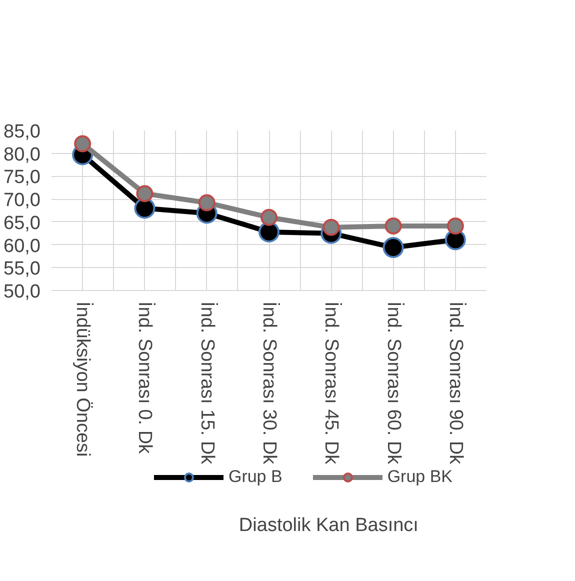  I want to click on y-tick-label: 65,0, so click(22, 223).